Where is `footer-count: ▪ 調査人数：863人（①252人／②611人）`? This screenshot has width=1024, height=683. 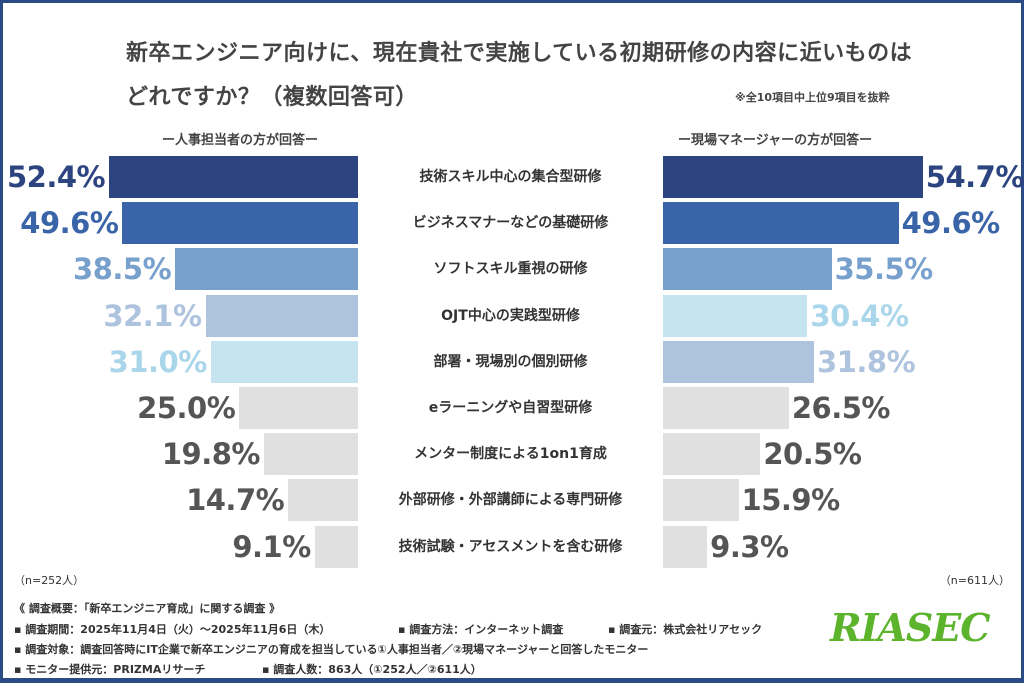 footer-count: ▪ 調査人数：863人（①252人／②611人） is located at coordinates (372, 669).